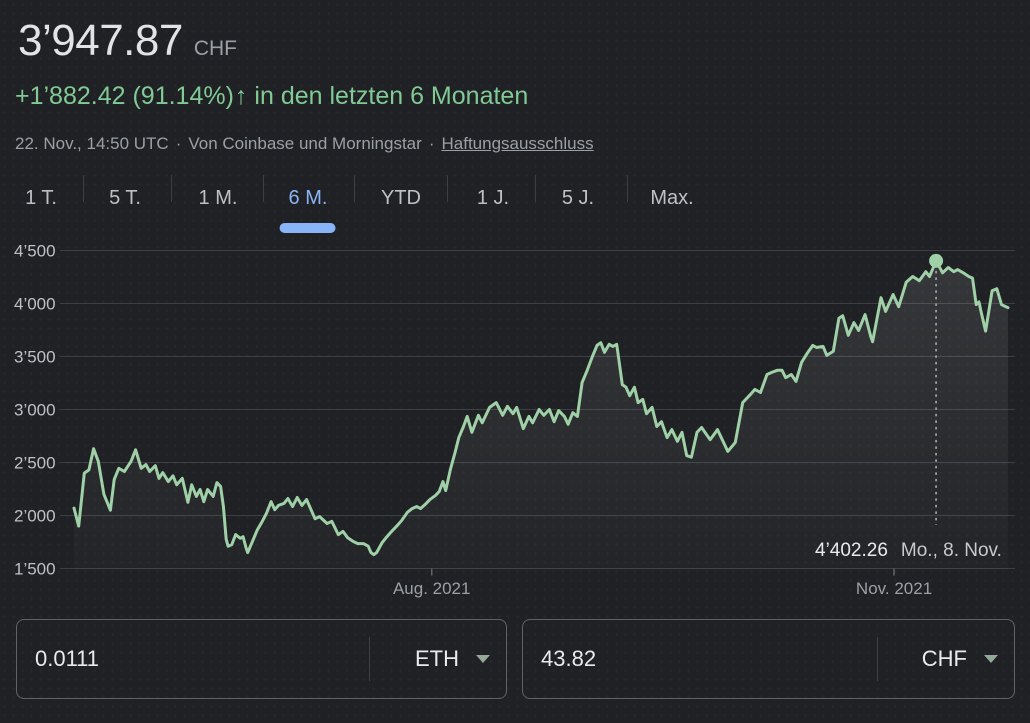 This screenshot has width=1030, height=723. Describe the element at coordinates (578, 198) in the screenshot. I see `tab-5y: 5 J.` at that location.